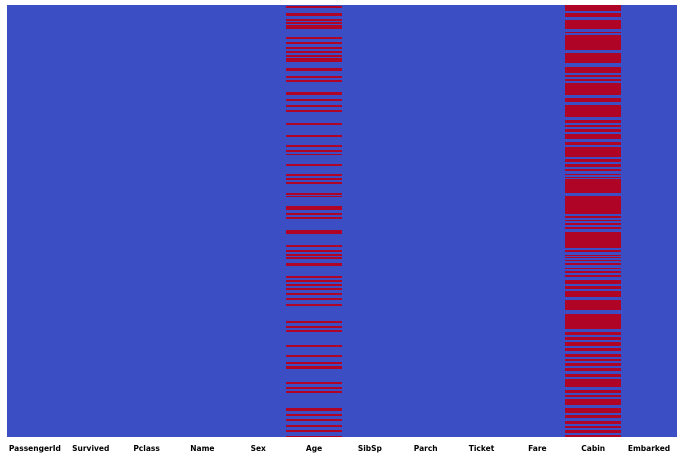 The width and height of the screenshot is (684, 461). What do you see at coordinates (369, 448) in the screenshot?
I see `x-axis-label-sibsp: SibSp` at bounding box center [369, 448].